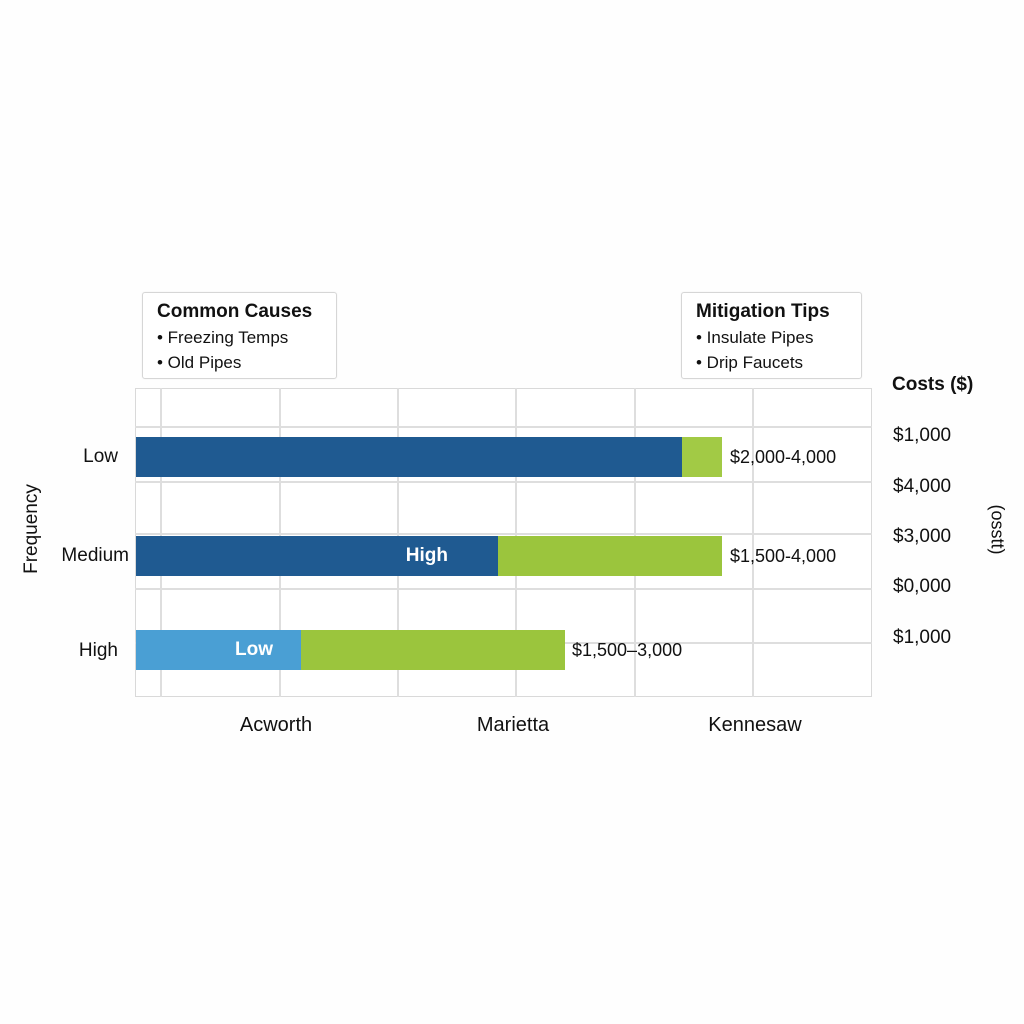 The height and width of the screenshot is (1024, 1024). Describe the element at coordinates (933, 384) in the screenshot. I see `cost-axis-title: Costs ($)` at that location.